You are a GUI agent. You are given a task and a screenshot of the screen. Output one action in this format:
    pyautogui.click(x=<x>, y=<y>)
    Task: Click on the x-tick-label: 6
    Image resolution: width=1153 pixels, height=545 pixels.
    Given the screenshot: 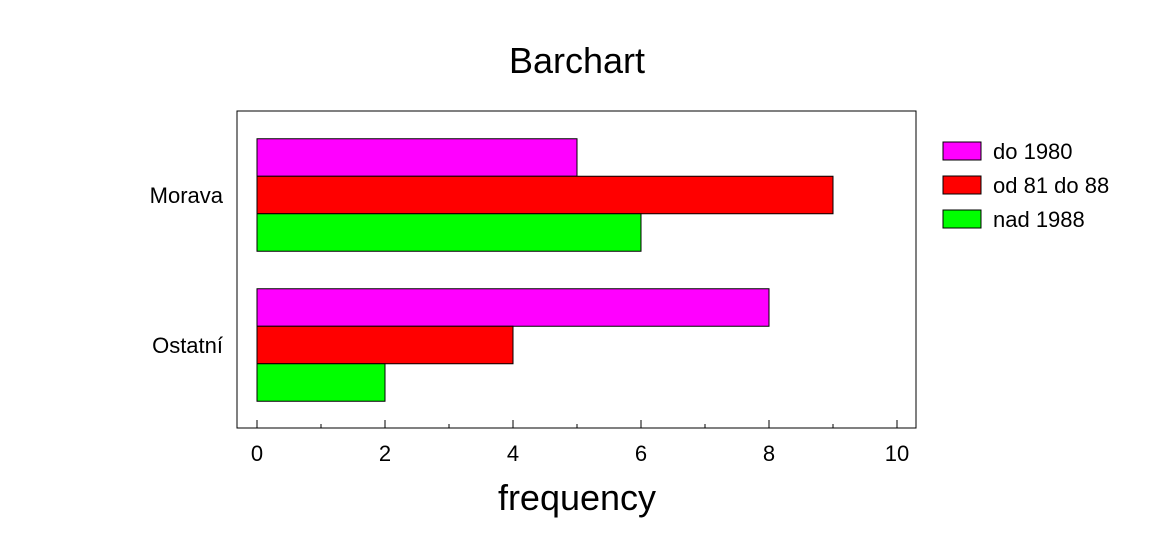 What is the action you would take?
    pyautogui.click(x=641, y=453)
    